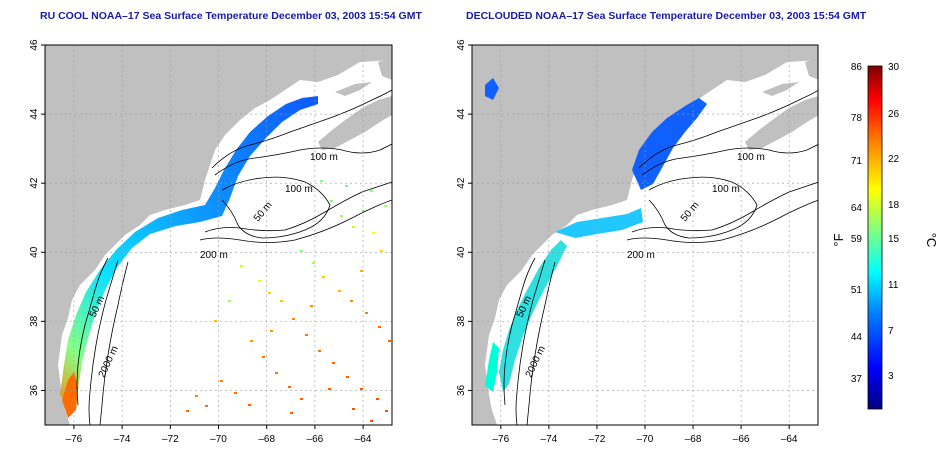 The width and height of the screenshot is (950, 475). Describe the element at coordinates (891, 331) in the screenshot. I see `celsius-tick-label: 7` at that location.